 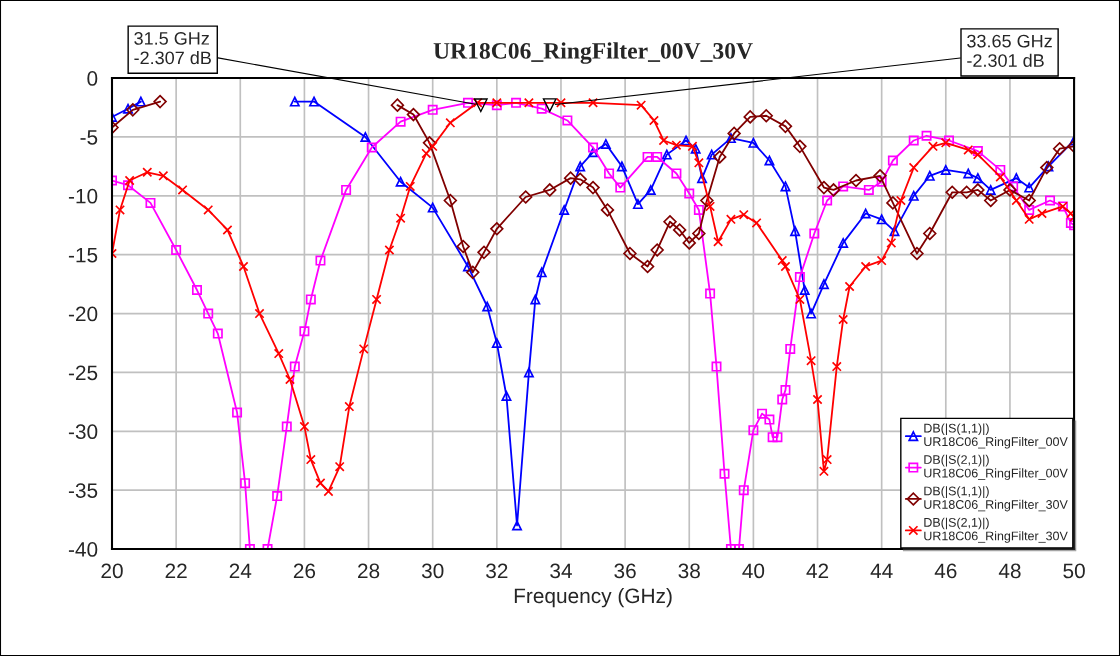 I want to click on legend-label: DB(|S(1,1)|) UR18C06_RingFilter_00V, so click(x=996, y=436).